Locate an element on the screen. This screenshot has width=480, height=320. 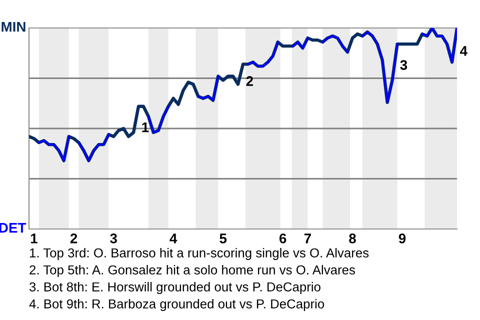
x-tick-label: 1 is located at coordinates (34, 239).